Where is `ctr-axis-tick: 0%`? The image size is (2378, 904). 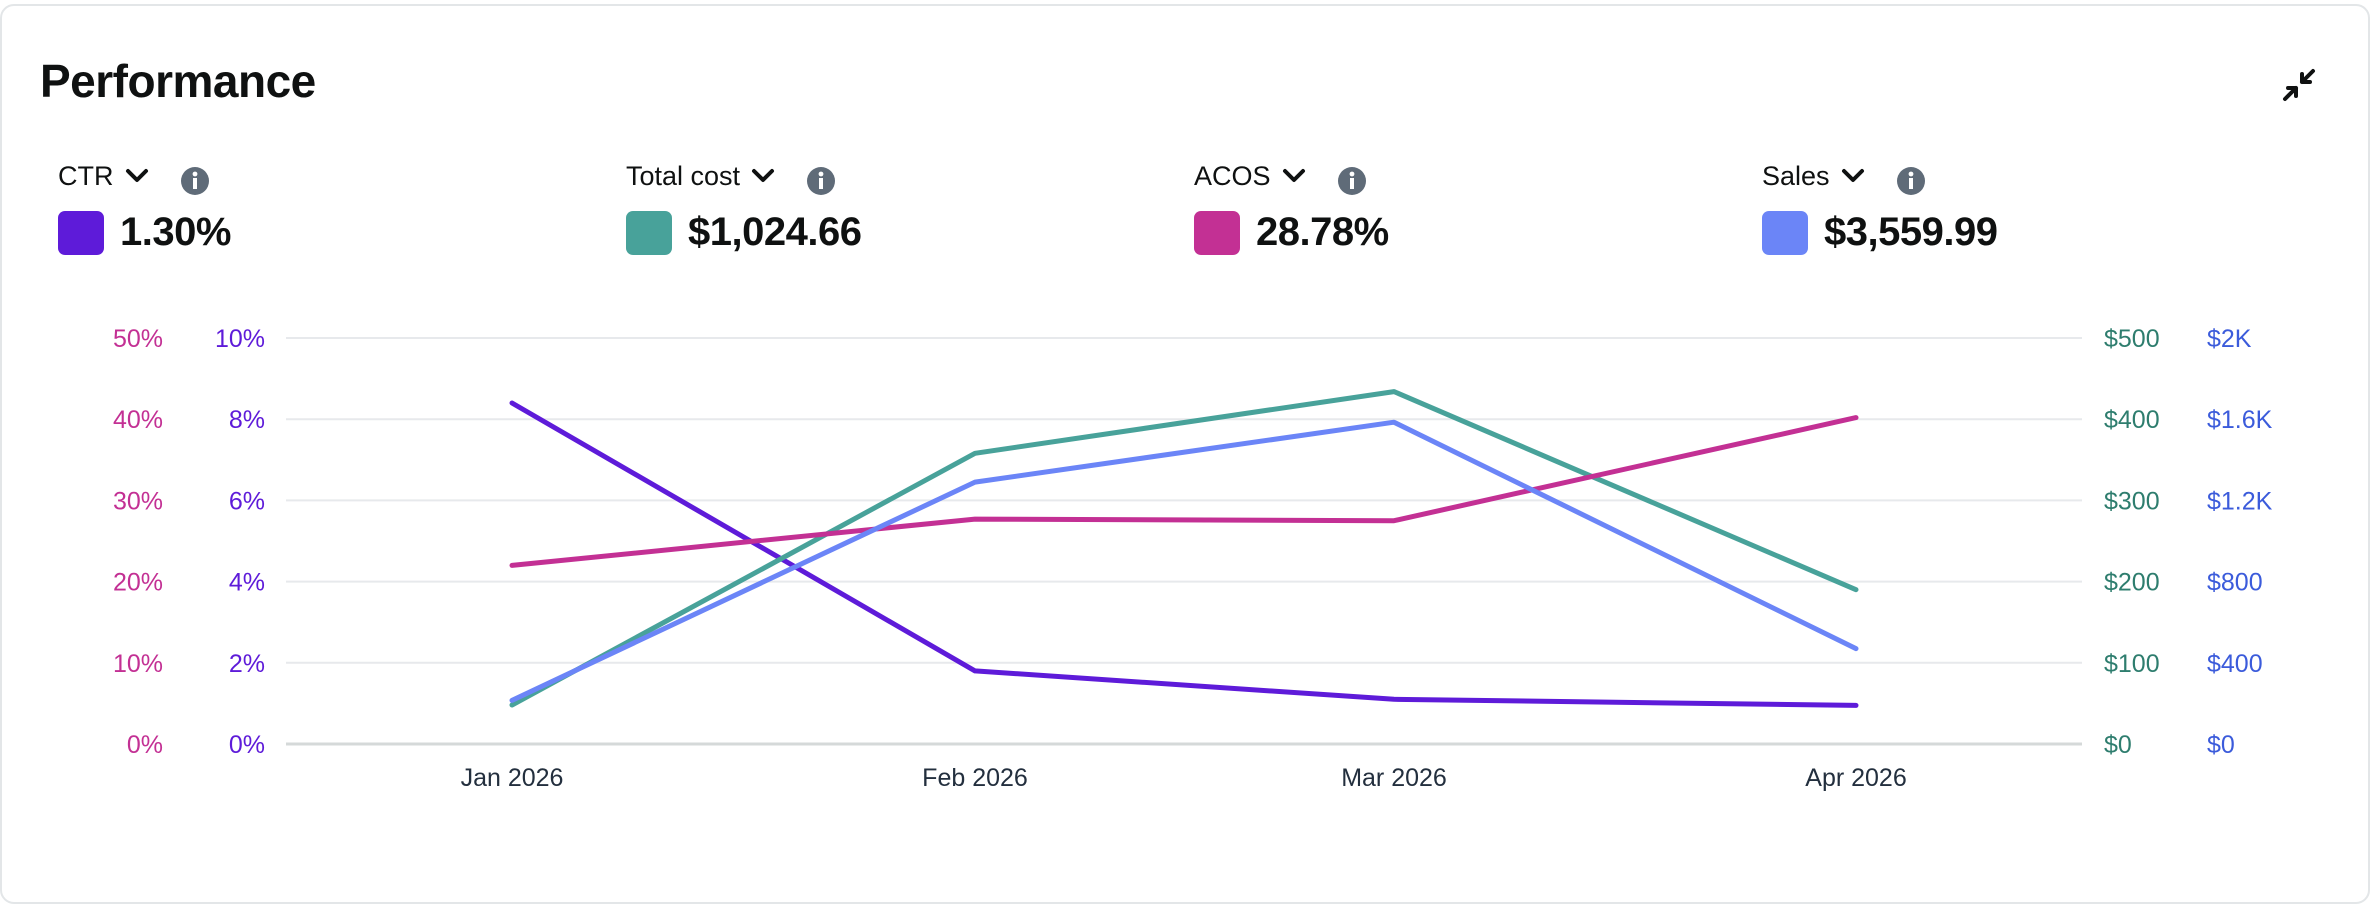
ctr-axis-tick: 0% is located at coordinates (247, 745).